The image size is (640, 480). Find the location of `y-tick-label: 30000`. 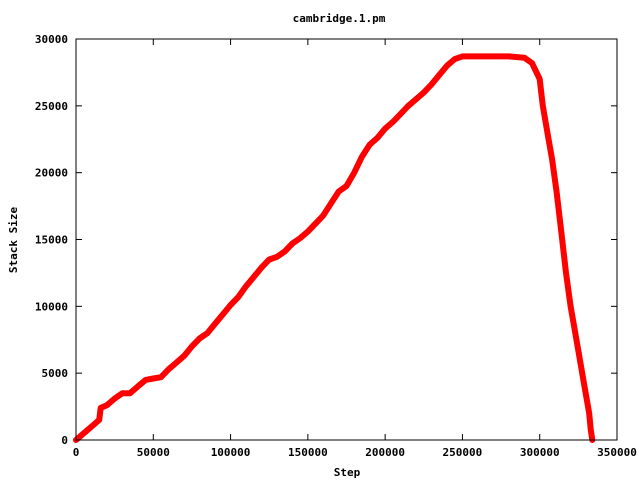

y-tick-label: 30000 is located at coordinates (51, 39).